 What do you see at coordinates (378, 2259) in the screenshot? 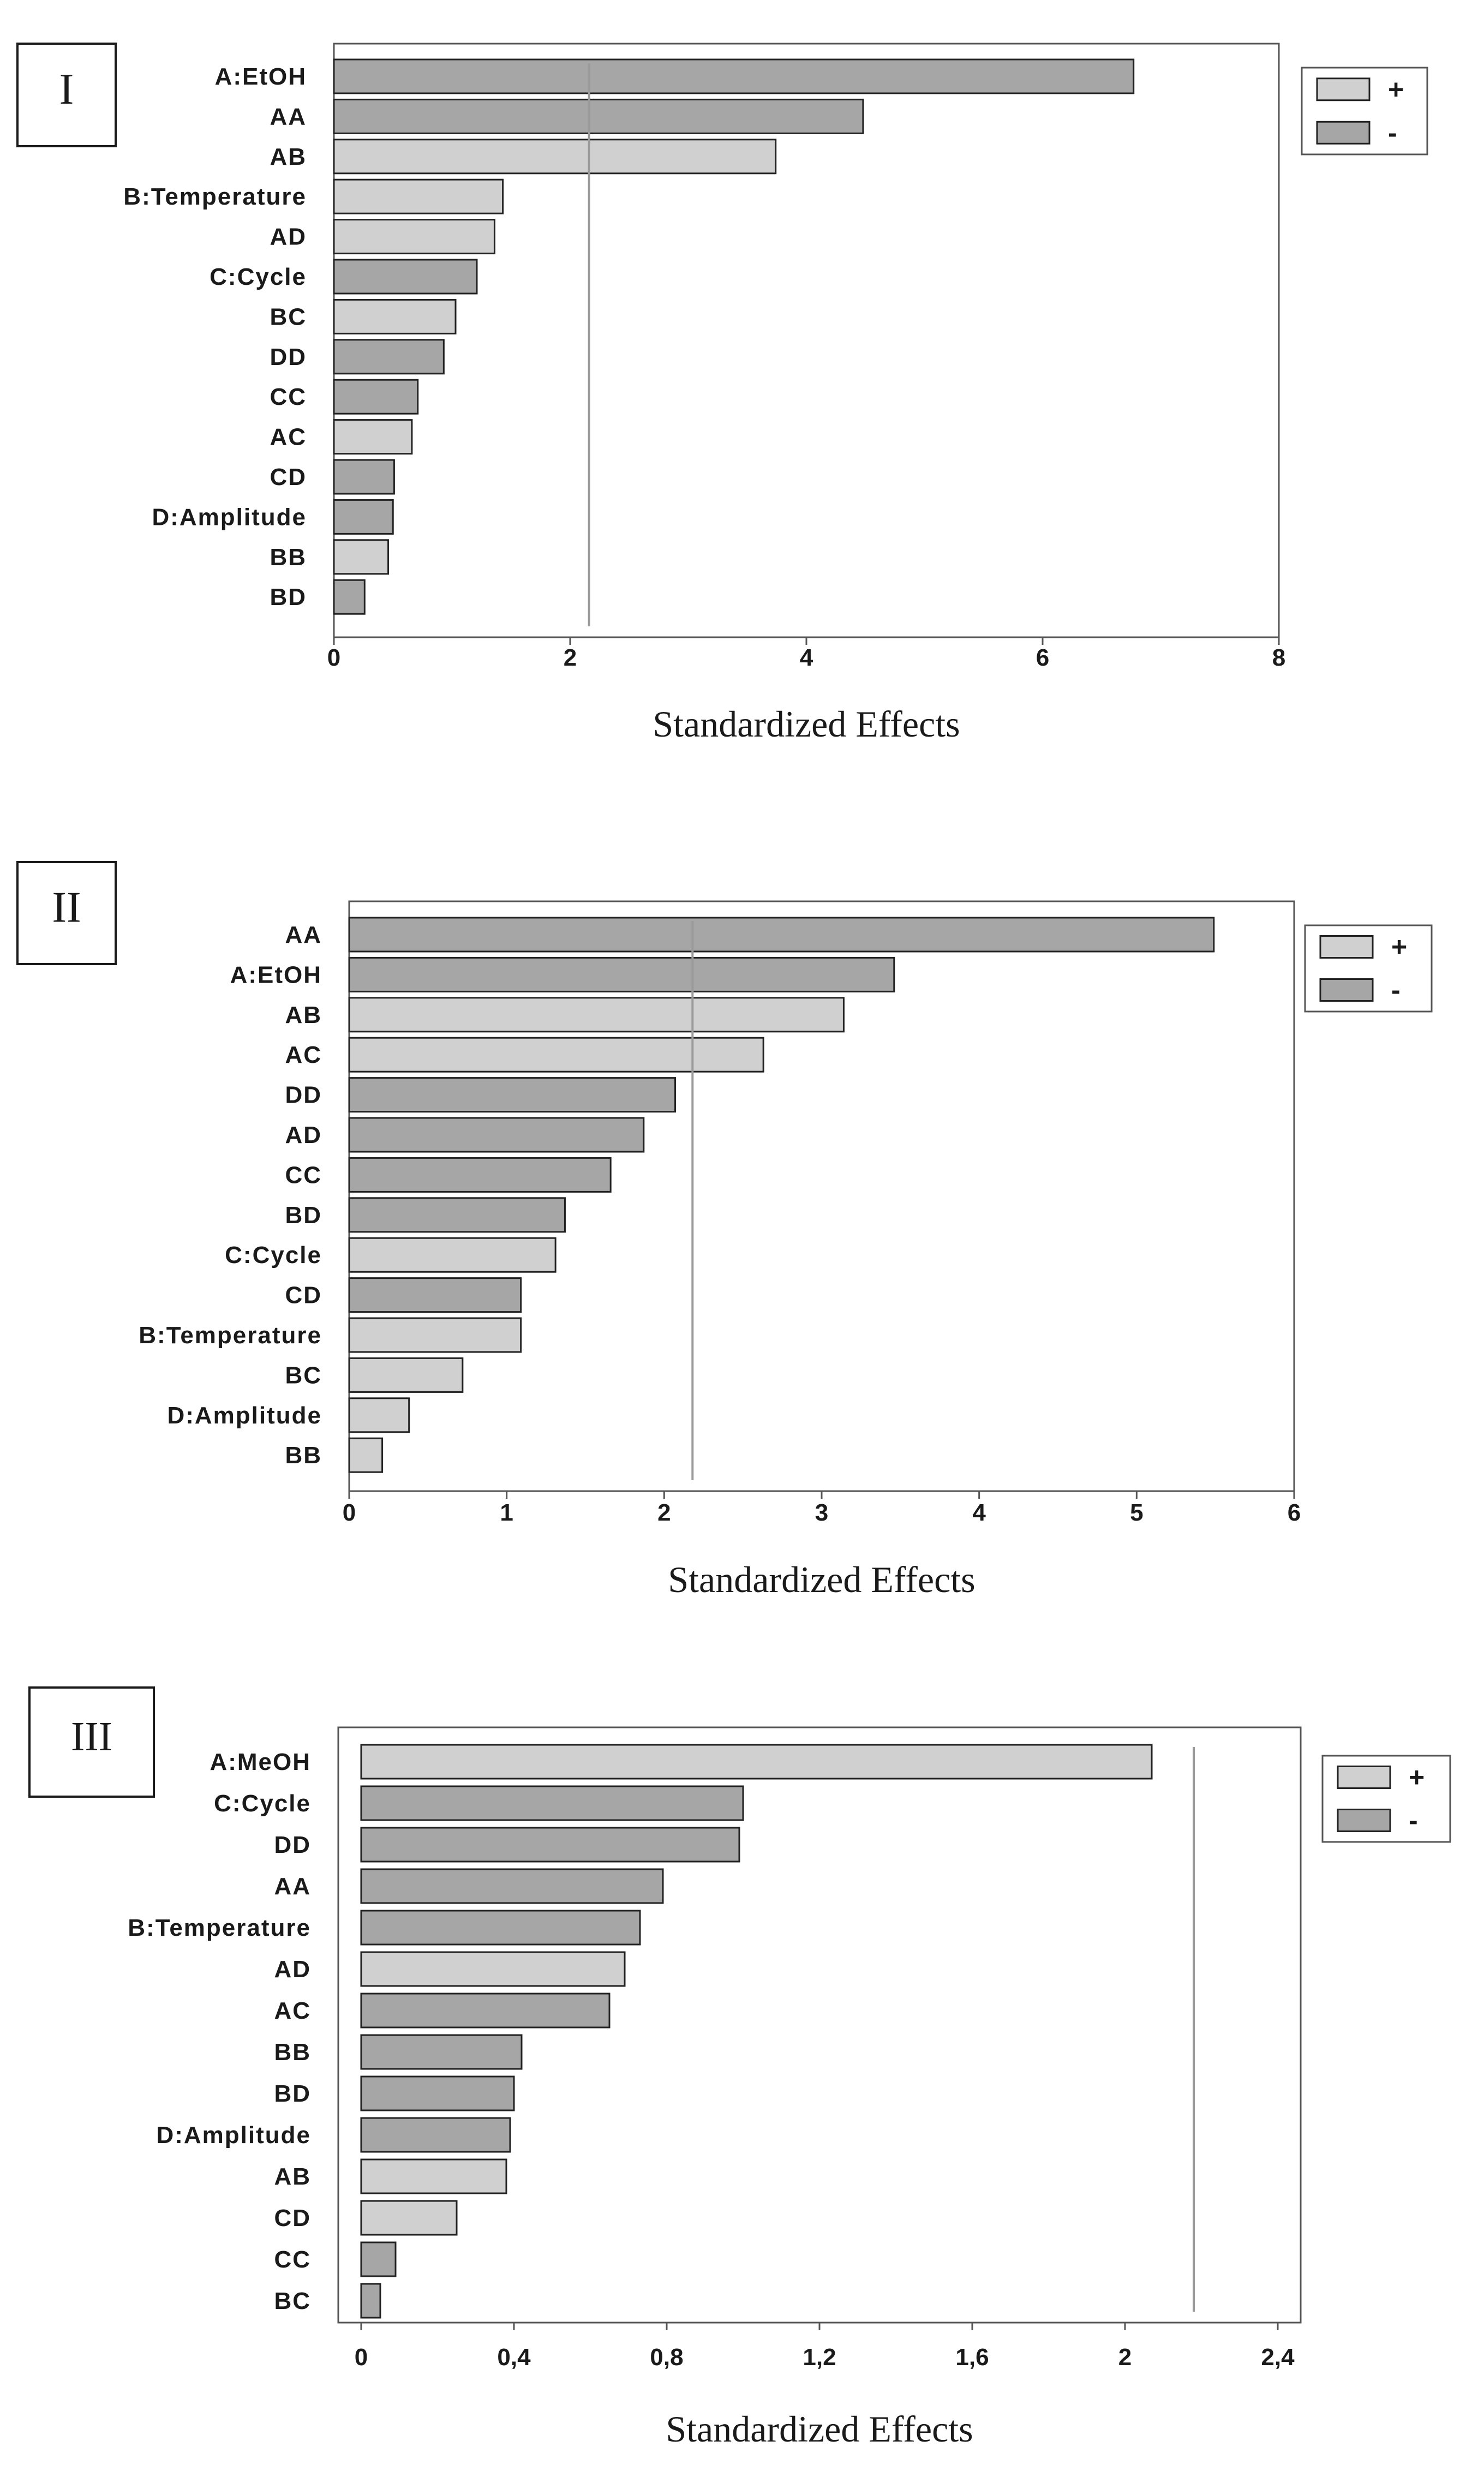
I see `bar-cc` at bounding box center [378, 2259].